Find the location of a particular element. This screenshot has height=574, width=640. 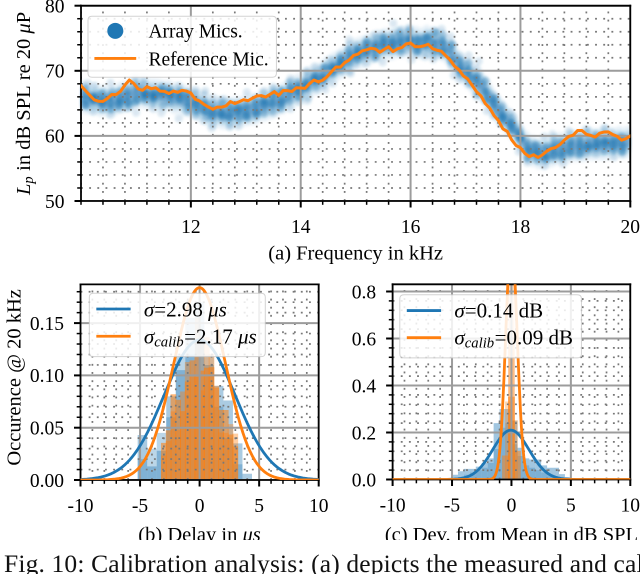

svg-text:σ μ s =: σ μ s = 2 . 9 8 is located at coordinates (187, 309).